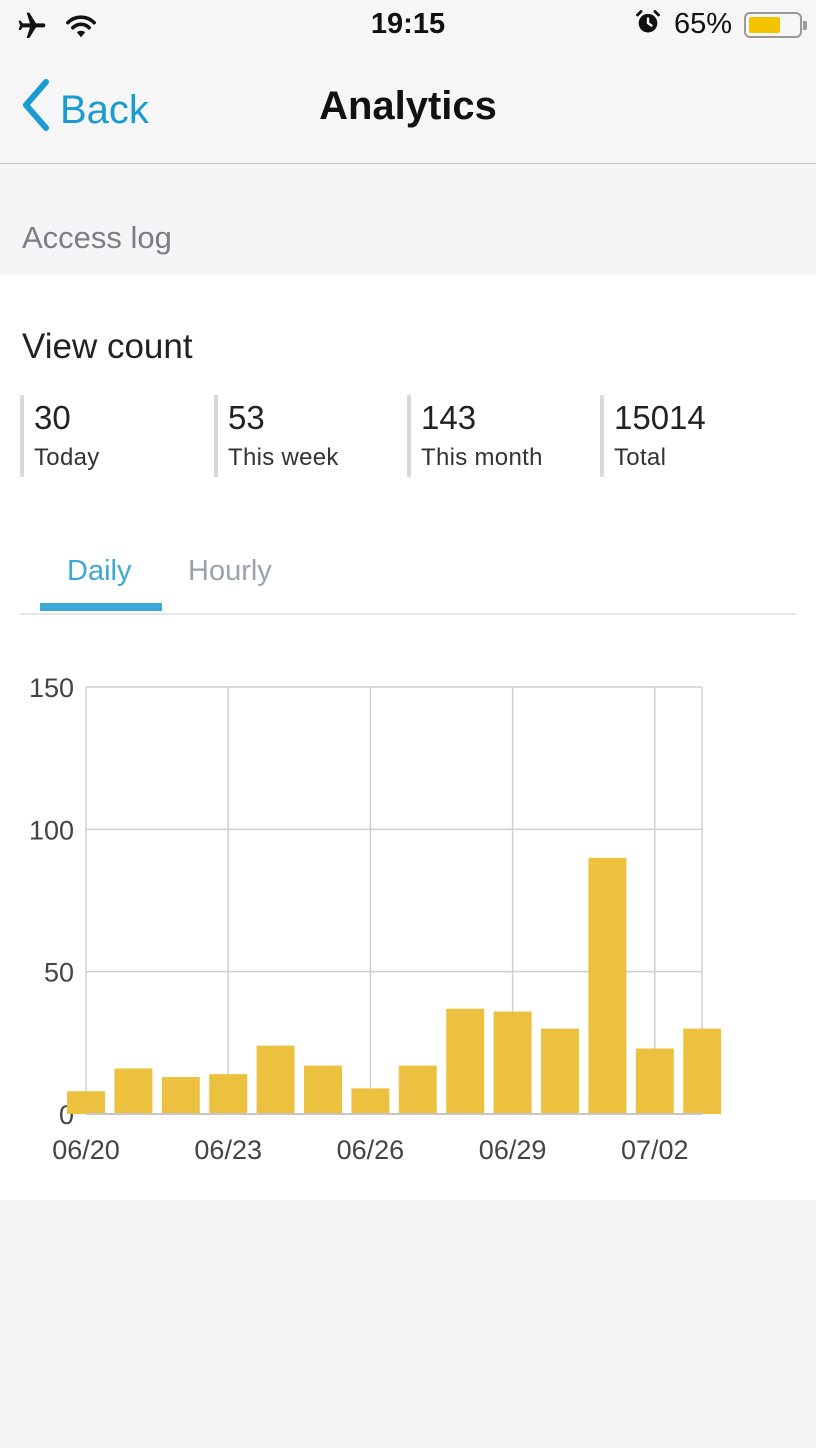 The image size is (816, 1448). What do you see at coordinates (67, 457) in the screenshot?
I see `stat-label: Today` at bounding box center [67, 457].